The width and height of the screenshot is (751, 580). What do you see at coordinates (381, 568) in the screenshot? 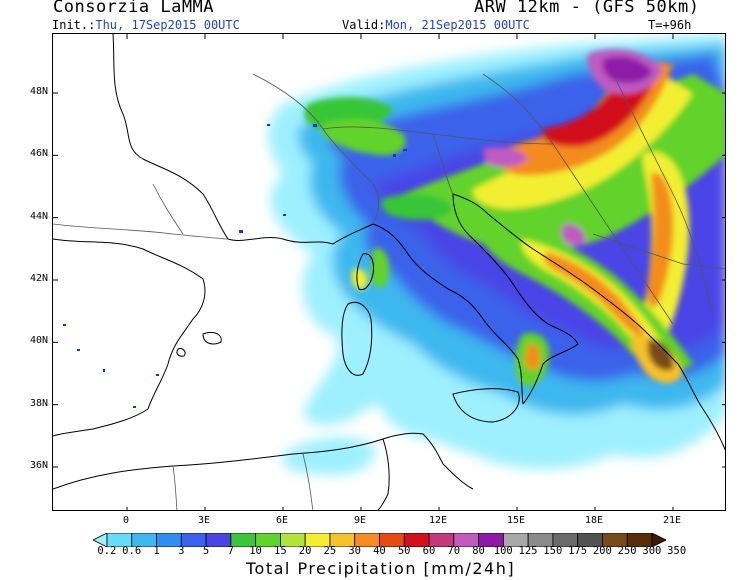
I see `colorbar-title: Total Precipitation [mm/24h]` at bounding box center [381, 568].